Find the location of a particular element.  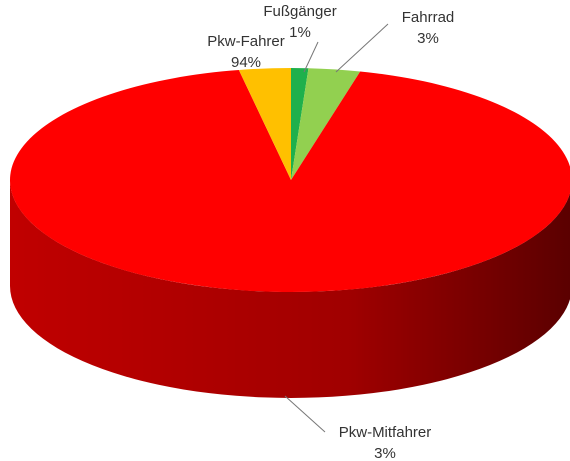

slice-label: Pkw-Mitfahrer is located at coordinates (385, 432).